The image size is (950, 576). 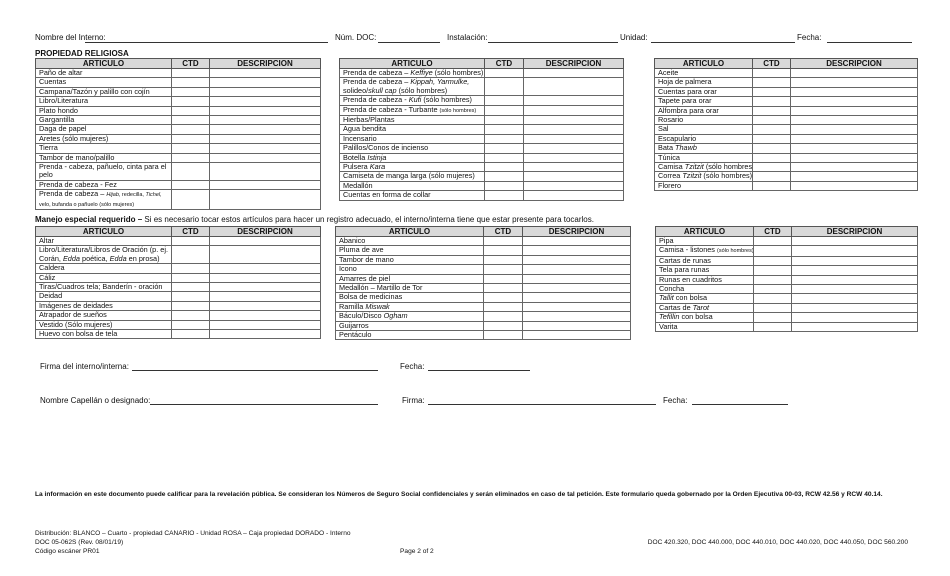 I want to click on unit-field, so click(x=723, y=42).